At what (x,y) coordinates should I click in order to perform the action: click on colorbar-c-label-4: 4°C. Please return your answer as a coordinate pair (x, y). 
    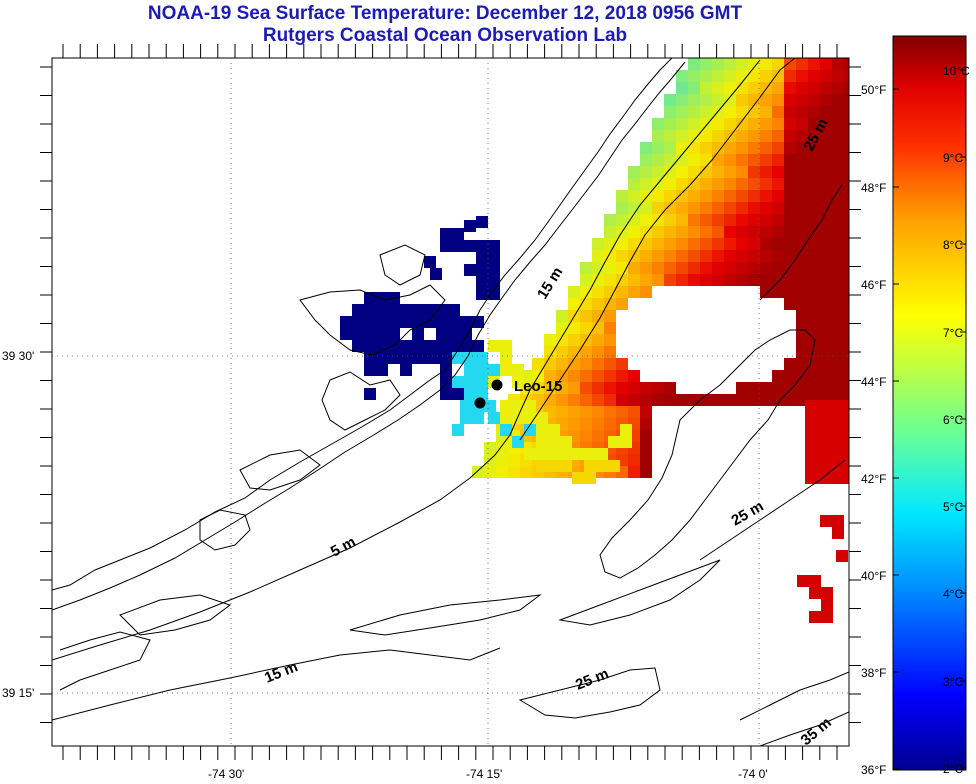
    Looking at the image, I should click on (953, 594).